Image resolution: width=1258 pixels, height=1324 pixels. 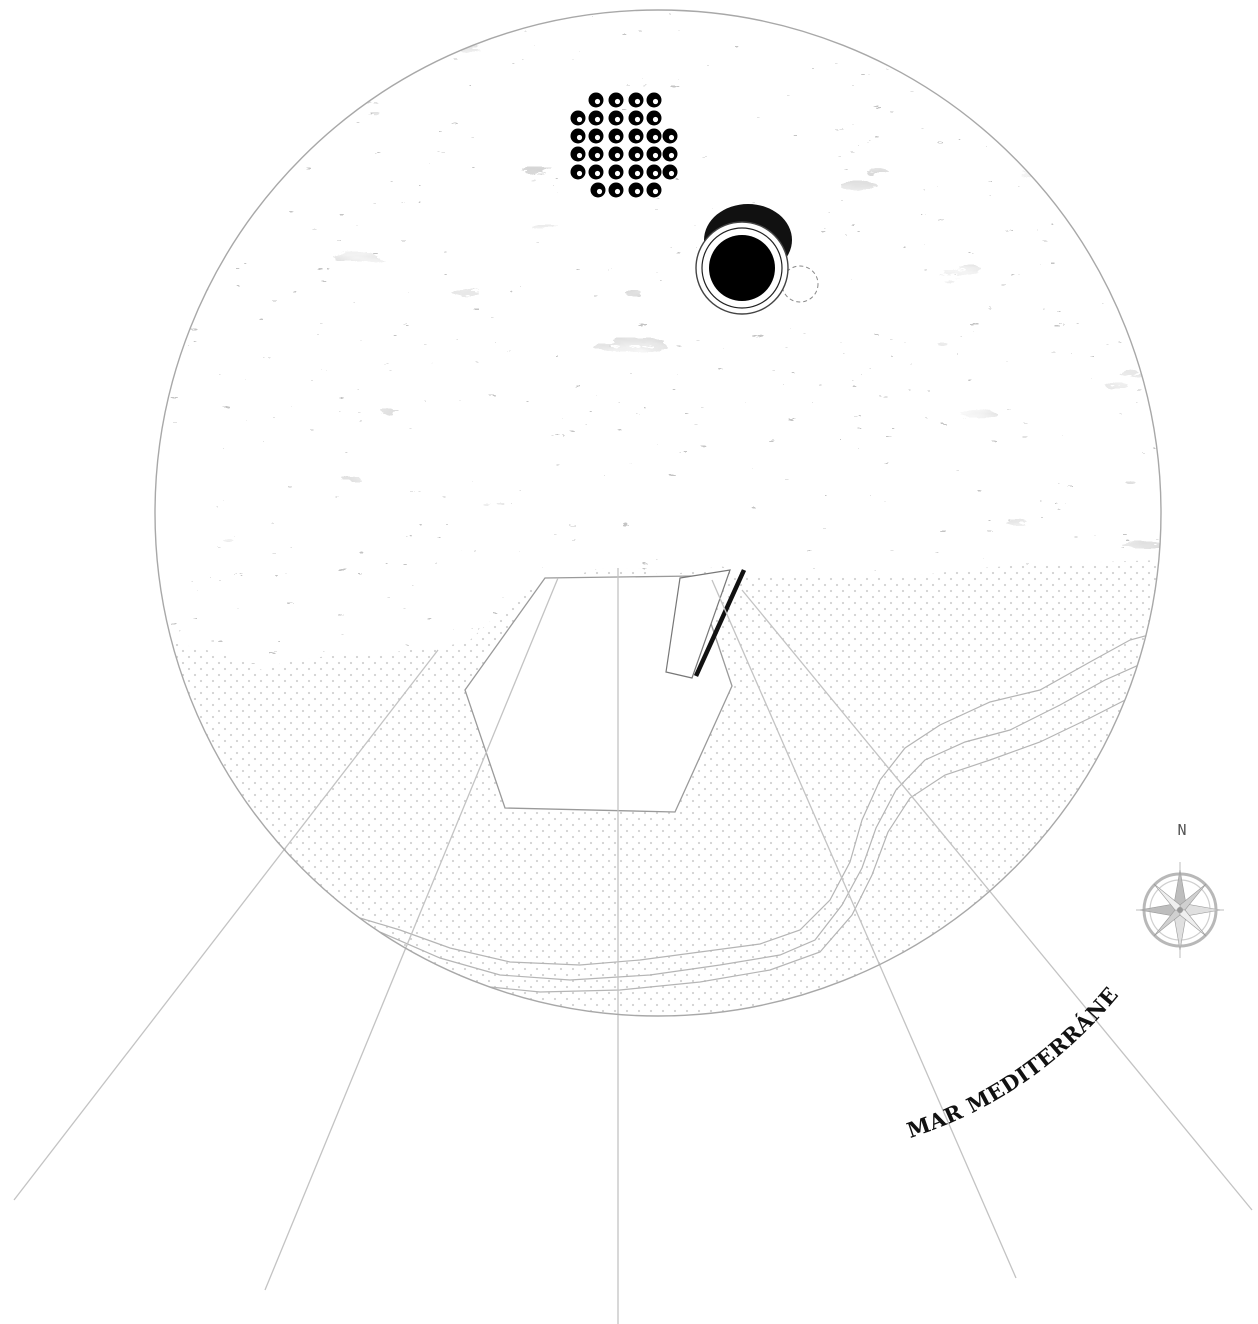 What do you see at coordinates (1181, 830) in the screenshot?
I see `north-label: N` at bounding box center [1181, 830].